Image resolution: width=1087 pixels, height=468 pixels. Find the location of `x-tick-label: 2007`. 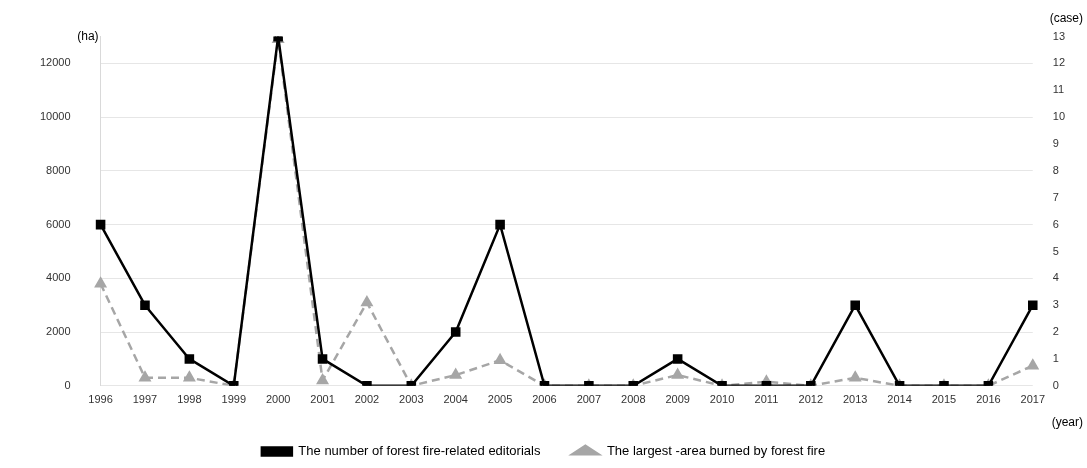

x-tick-label: 2007 is located at coordinates (589, 399).